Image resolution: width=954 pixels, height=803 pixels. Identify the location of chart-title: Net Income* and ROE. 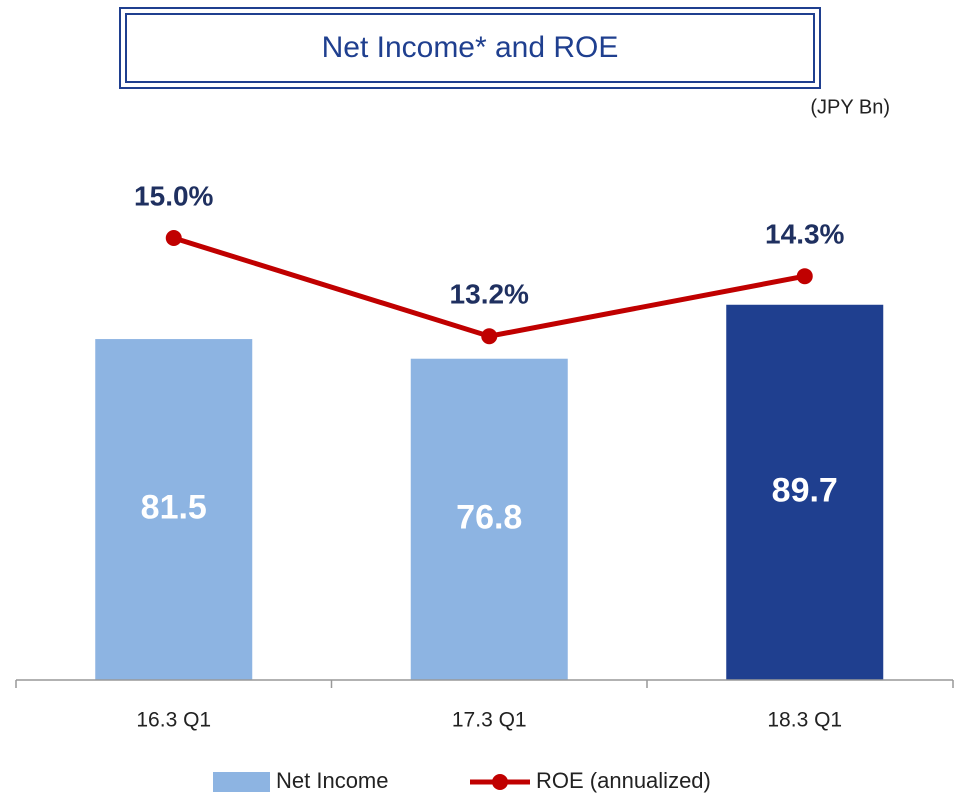
(470, 47).